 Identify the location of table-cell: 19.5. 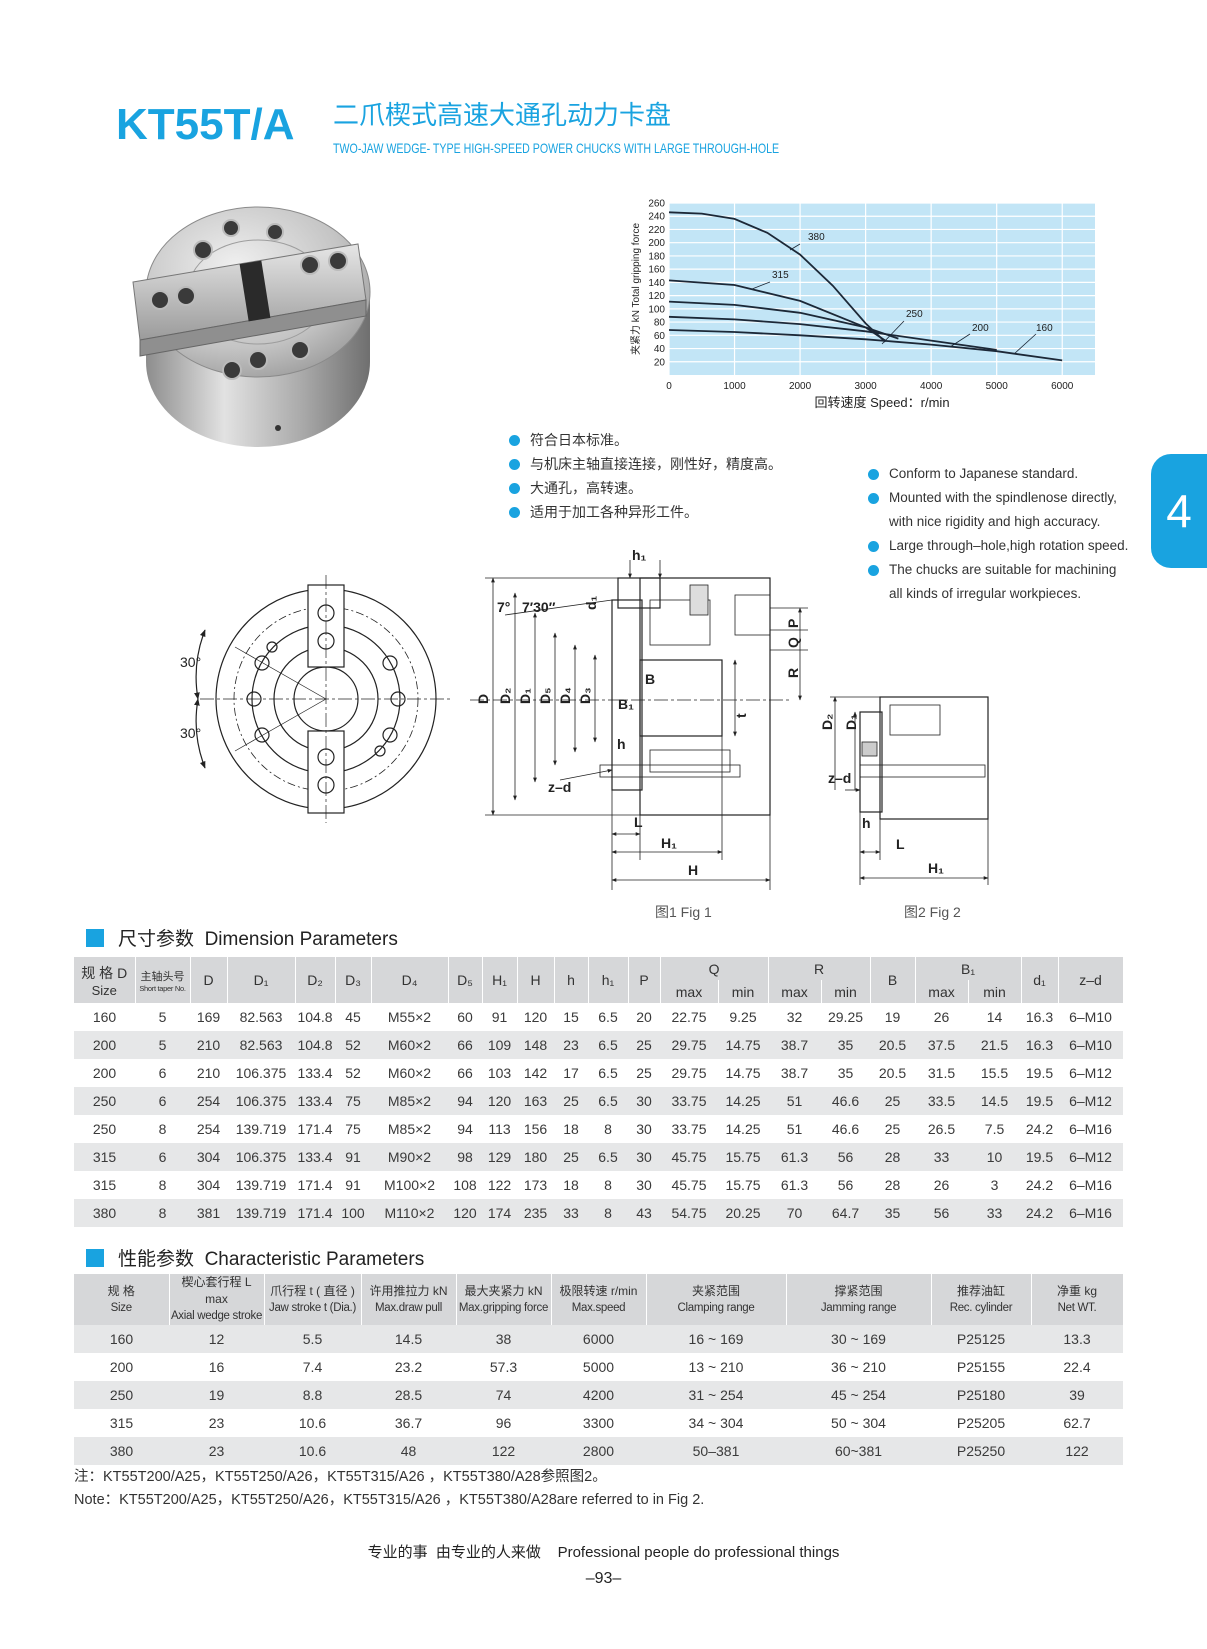
(1040, 1101).